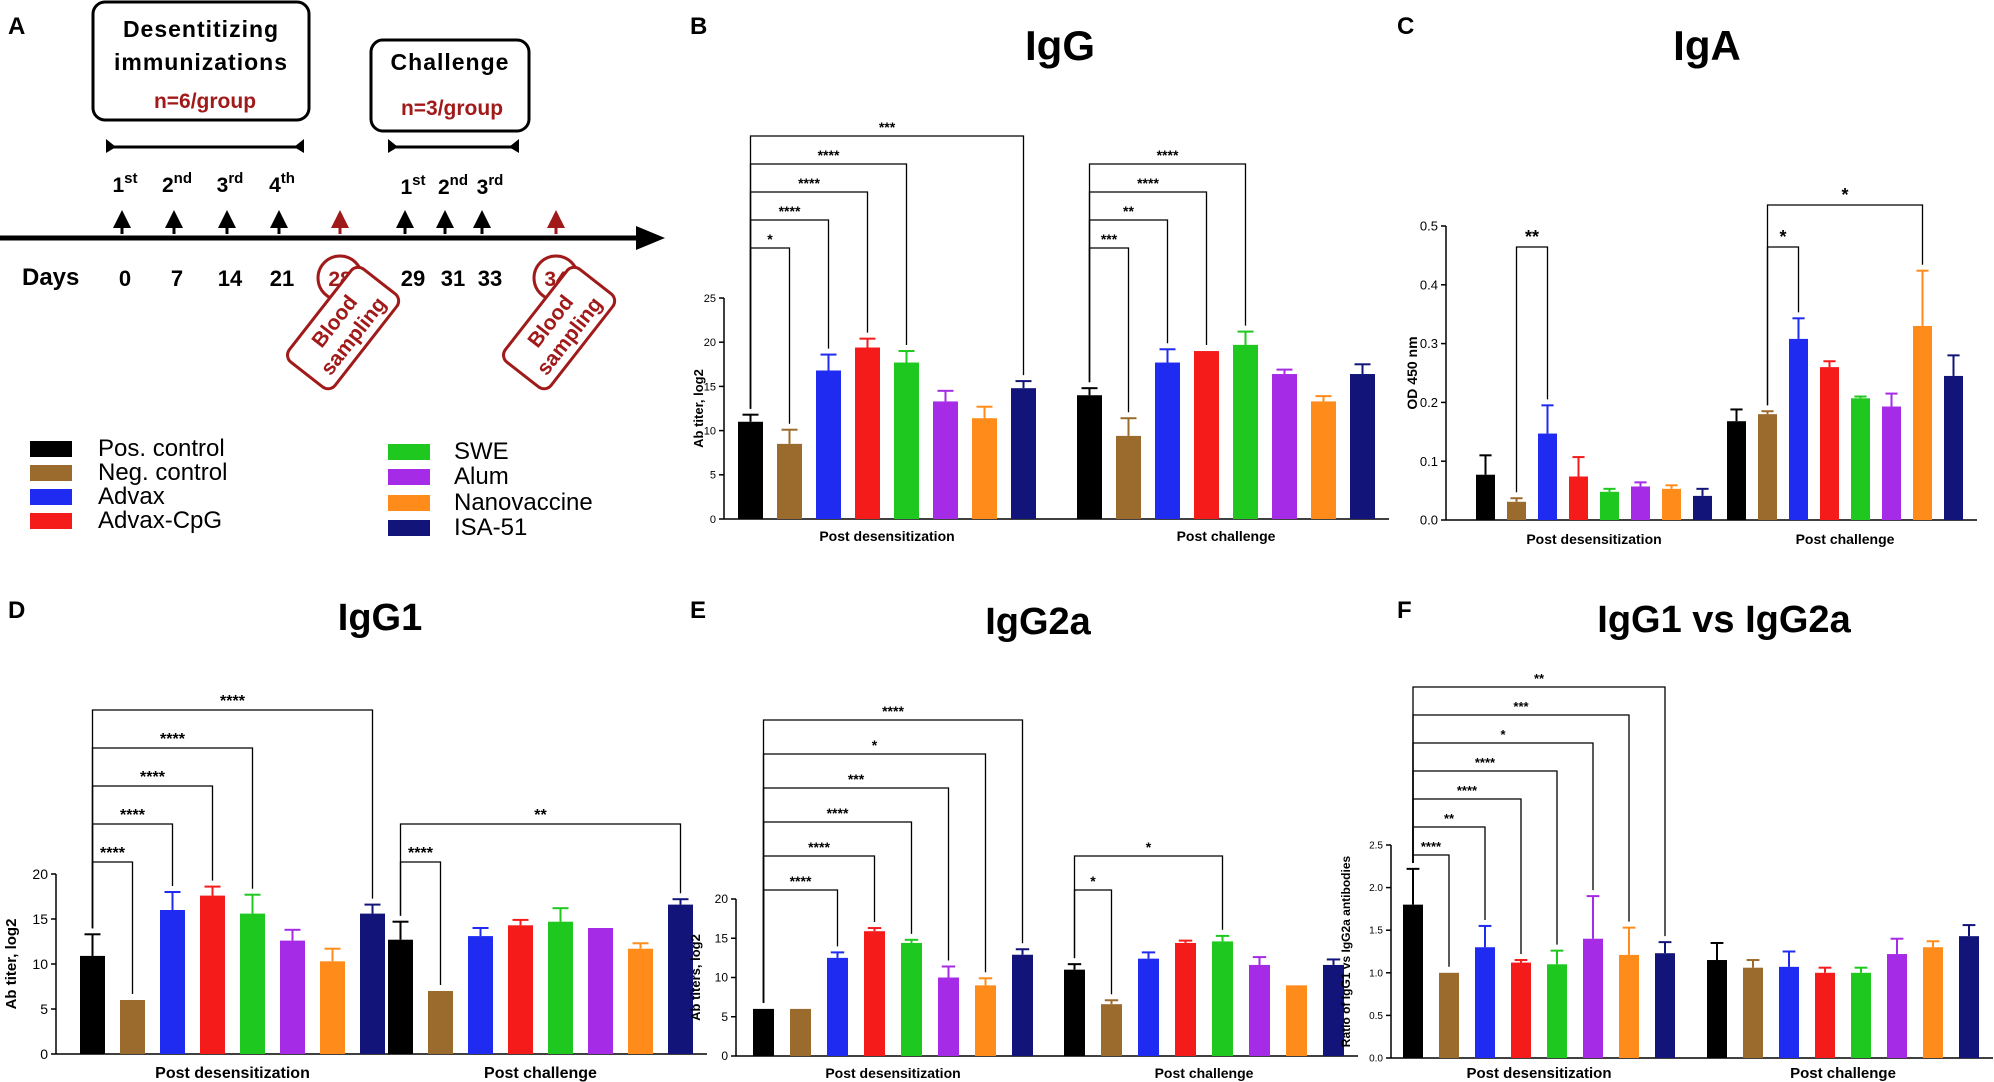 Image resolution: width=1994 pixels, height=1082 pixels. What do you see at coordinates (770, 239) in the screenshot?
I see `significance-label-b-0: *` at bounding box center [770, 239].